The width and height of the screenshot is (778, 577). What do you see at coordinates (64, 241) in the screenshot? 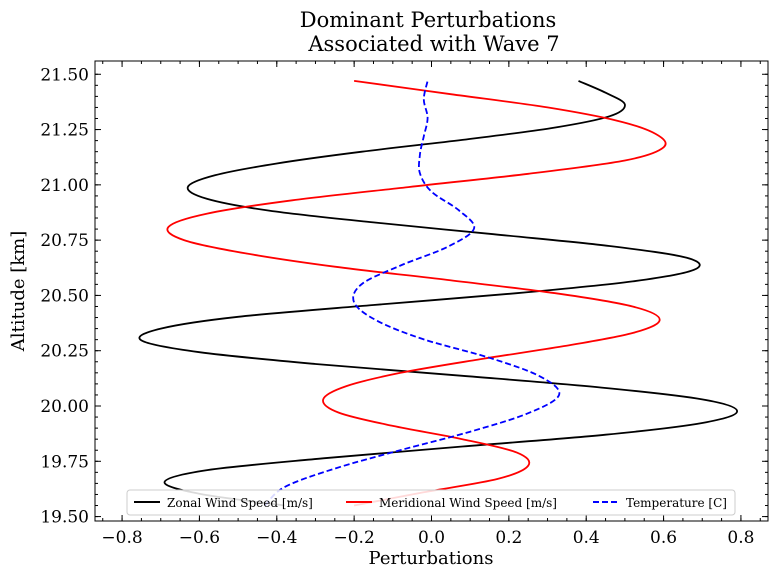
I see `y-tick-label: 20.75` at bounding box center [64, 241].